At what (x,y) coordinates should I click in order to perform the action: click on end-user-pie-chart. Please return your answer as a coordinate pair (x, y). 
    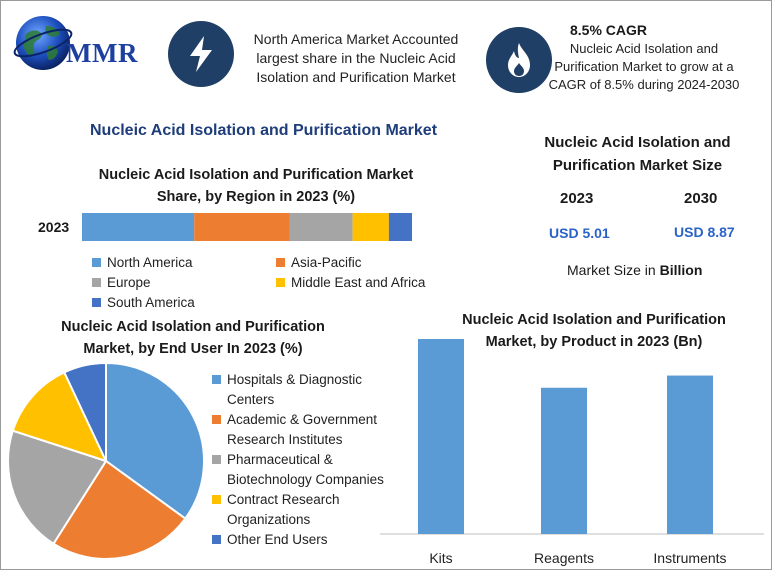
    Looking at the image, I should click on (106, 460).